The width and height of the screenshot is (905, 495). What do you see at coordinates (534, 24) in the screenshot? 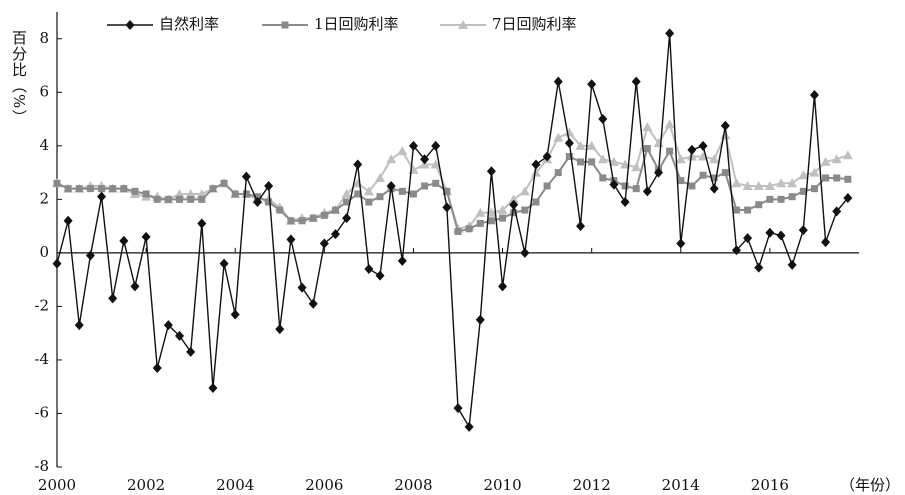
I see `legend-label: 7日回购利率` at bounding box center [534, 24].